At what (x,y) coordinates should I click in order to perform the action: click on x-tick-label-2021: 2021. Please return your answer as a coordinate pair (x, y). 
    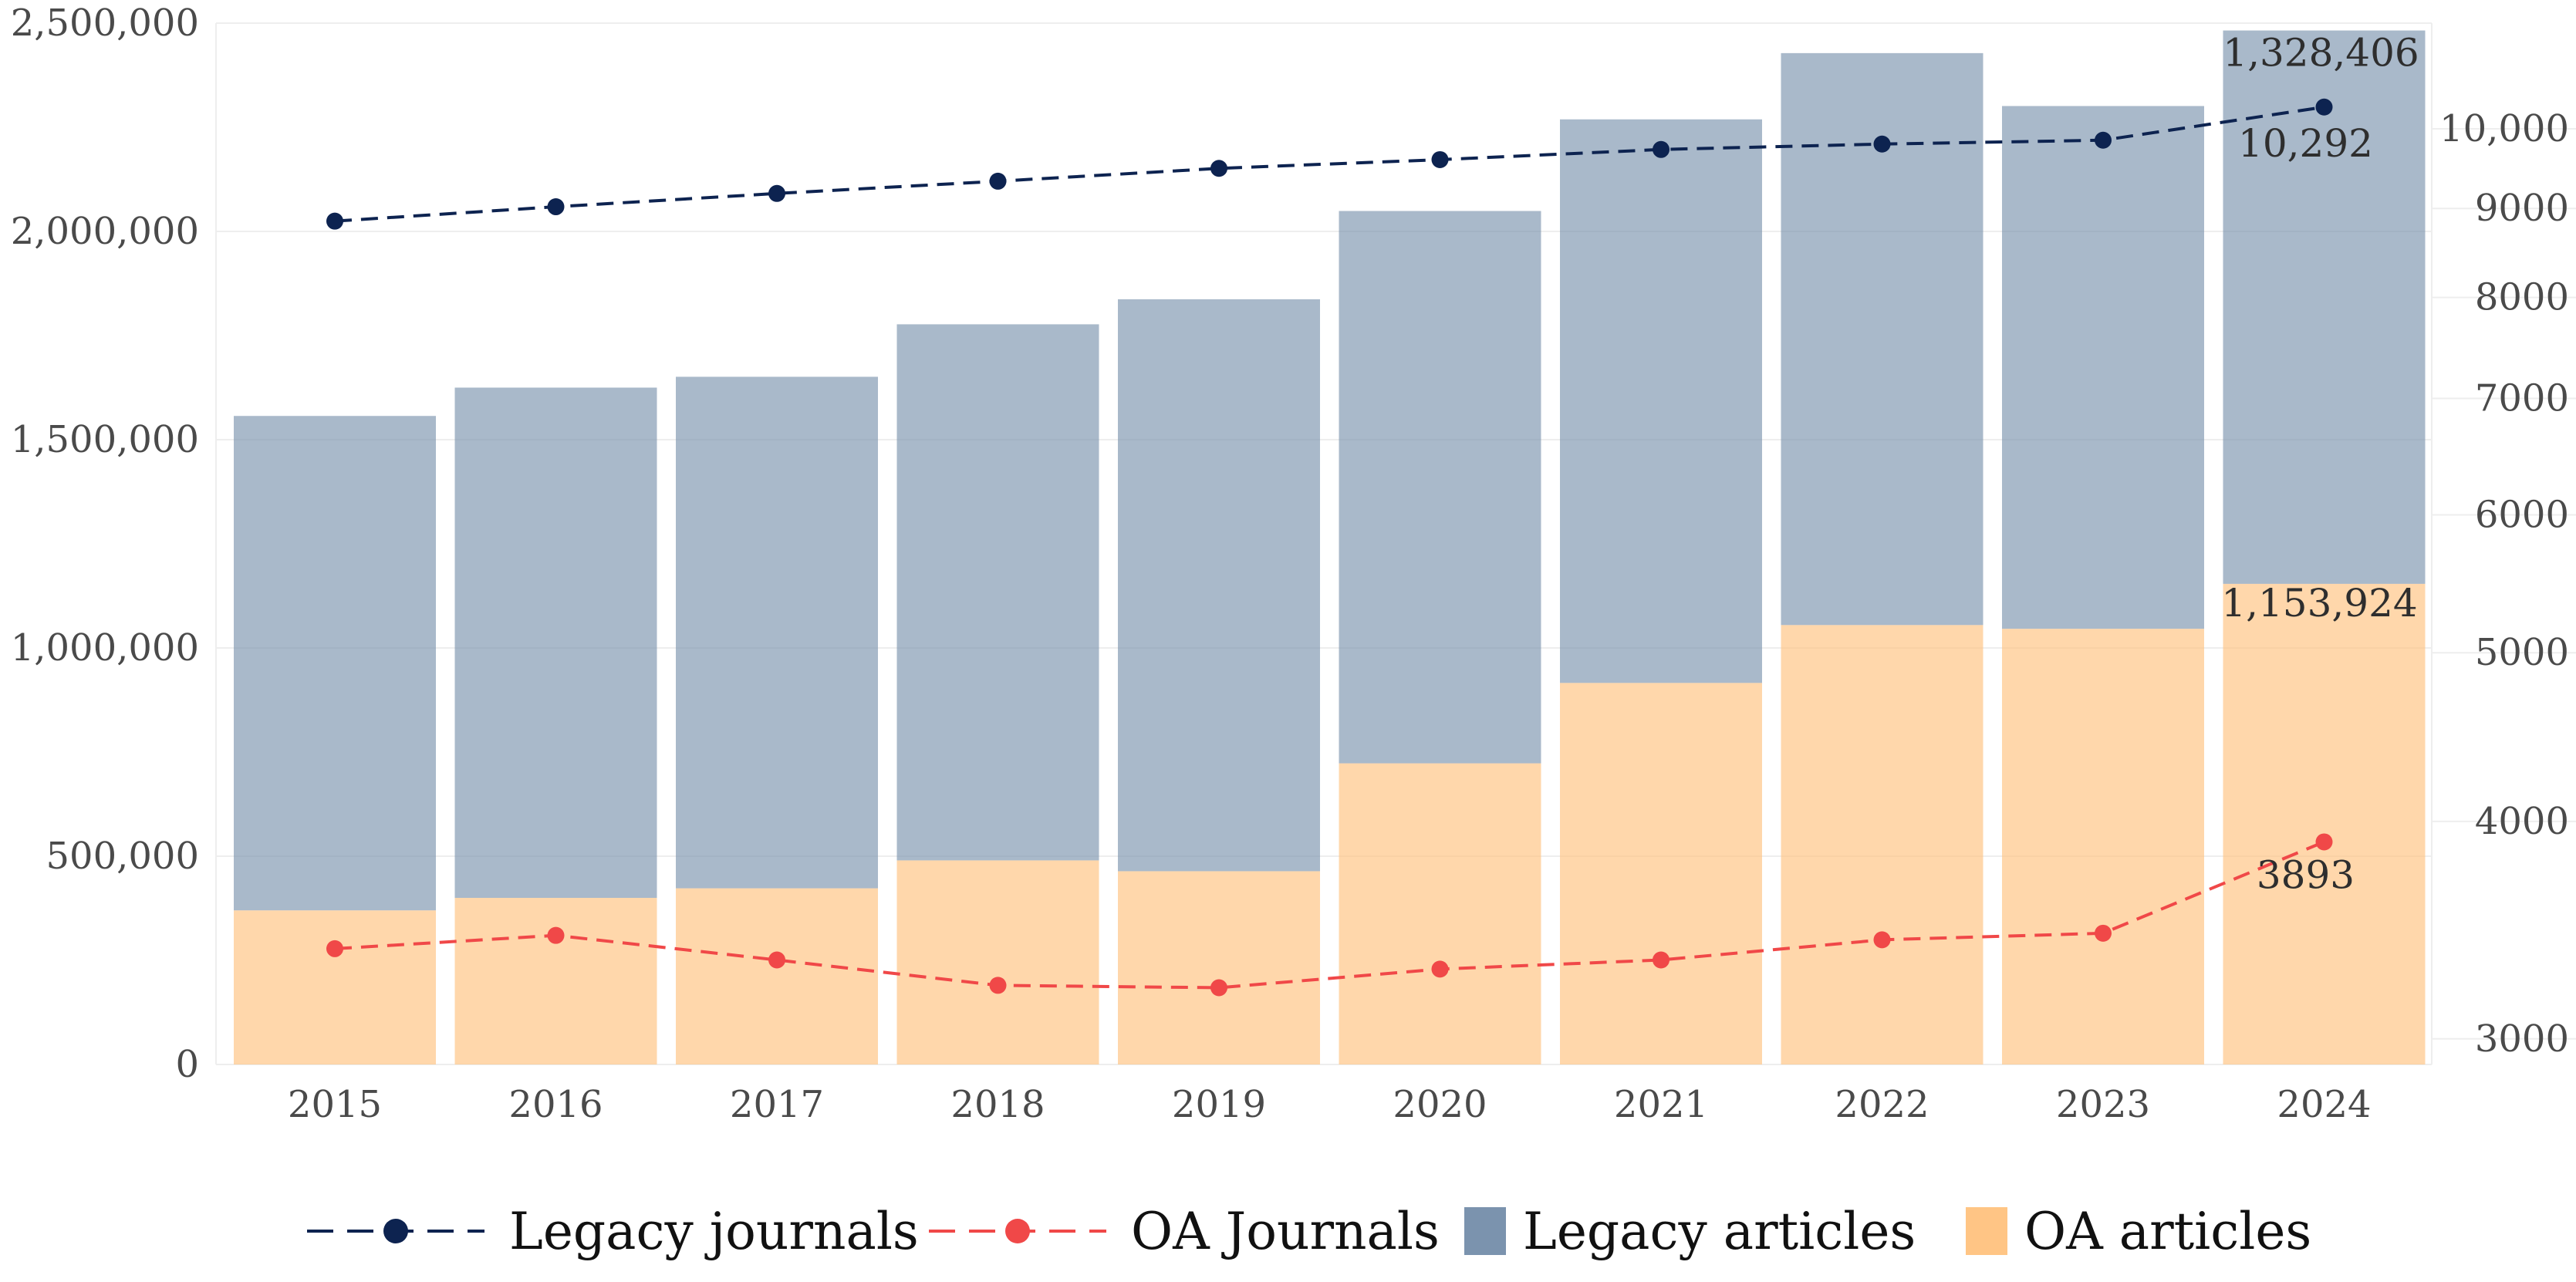
    Looking at the image, I should click on (1661, 1104).